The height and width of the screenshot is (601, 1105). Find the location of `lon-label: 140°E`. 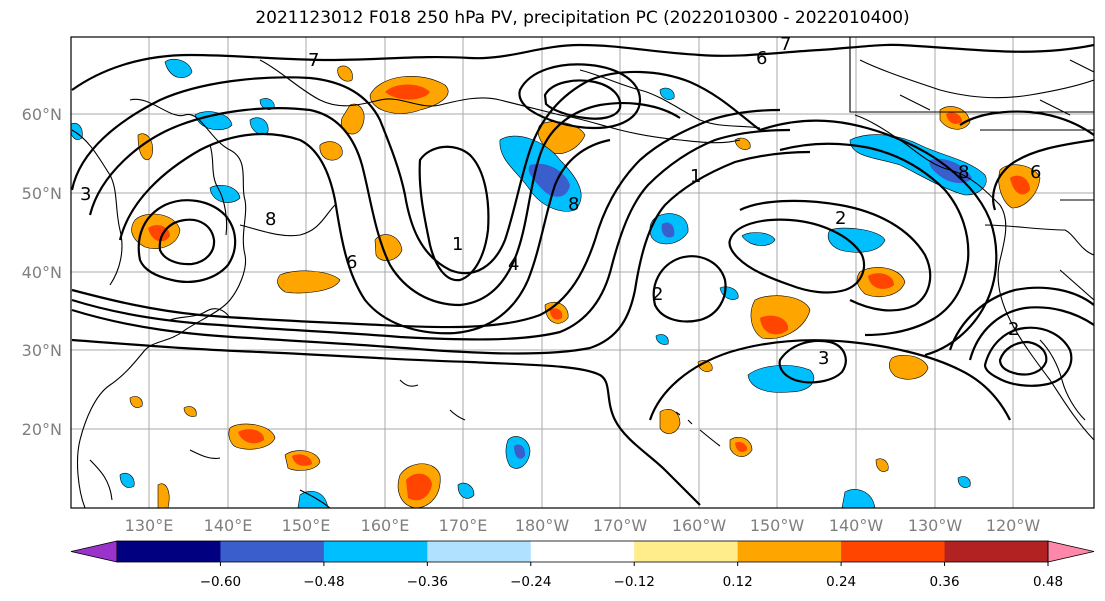

lon-label: 140°E is located at coordinates (228, 525).